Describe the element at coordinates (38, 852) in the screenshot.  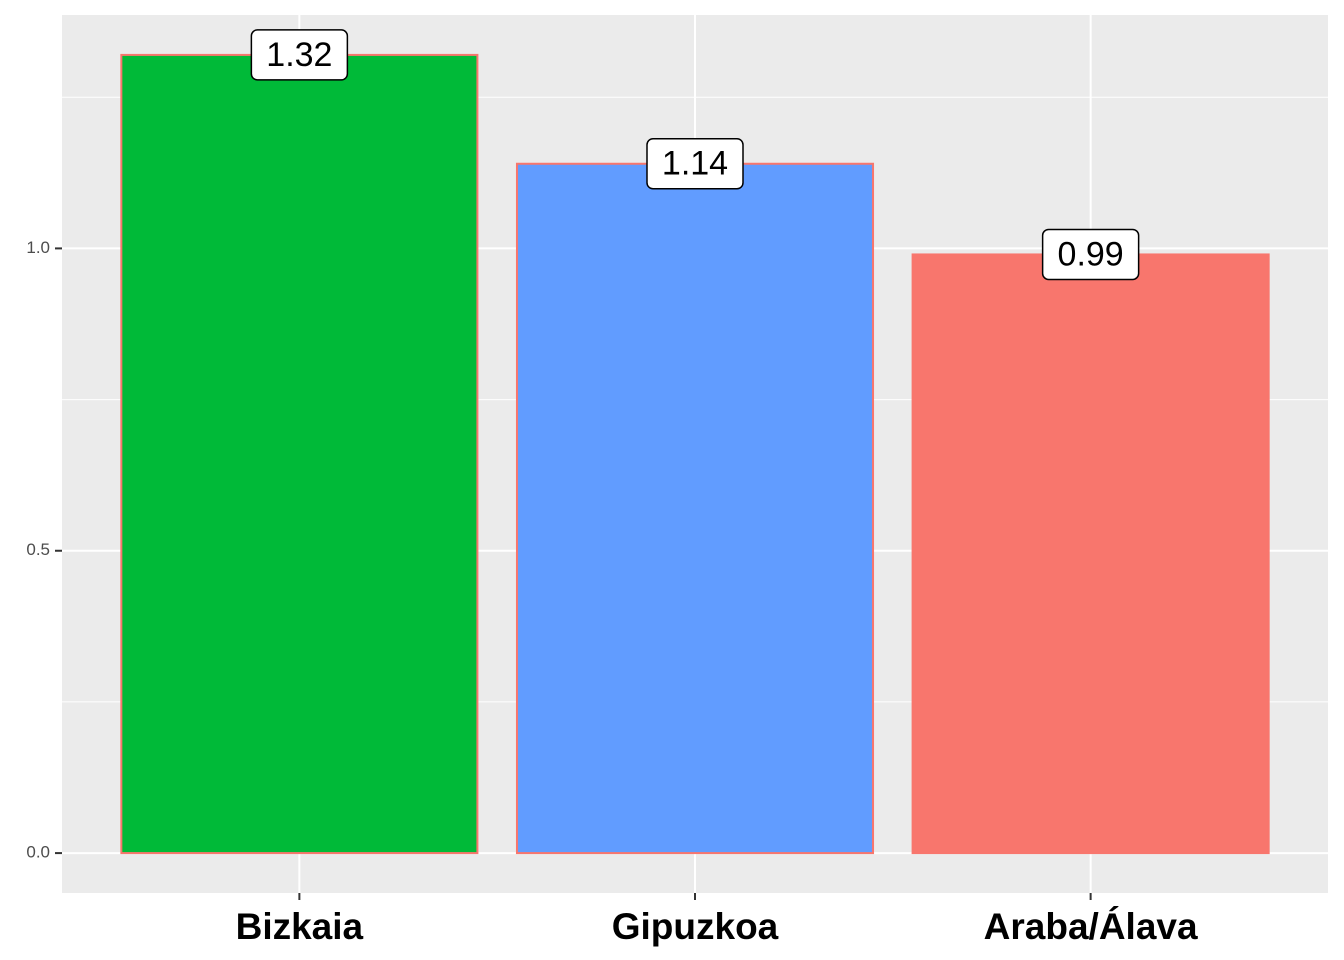
I see `y-tick-label: 0.0` at that location.